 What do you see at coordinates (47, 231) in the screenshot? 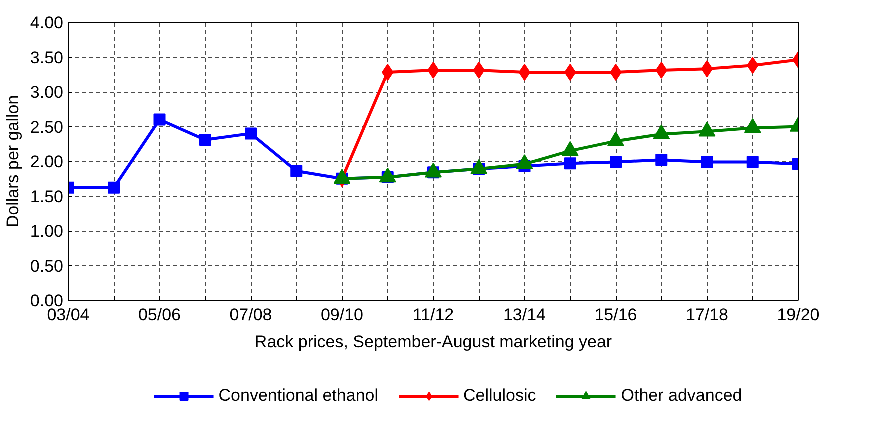
I see `y-tick-label: 1.00` at bounding box center [47, 231].